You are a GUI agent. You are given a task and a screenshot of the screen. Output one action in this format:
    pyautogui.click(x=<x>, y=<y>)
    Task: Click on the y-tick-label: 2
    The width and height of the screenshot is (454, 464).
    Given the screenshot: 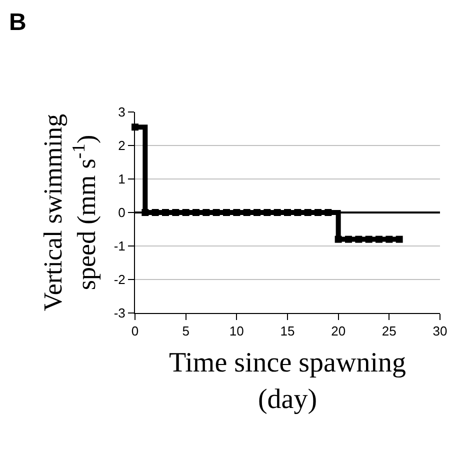 What is the action you would take?
    pyautogui.click(x=122, y=146)
    